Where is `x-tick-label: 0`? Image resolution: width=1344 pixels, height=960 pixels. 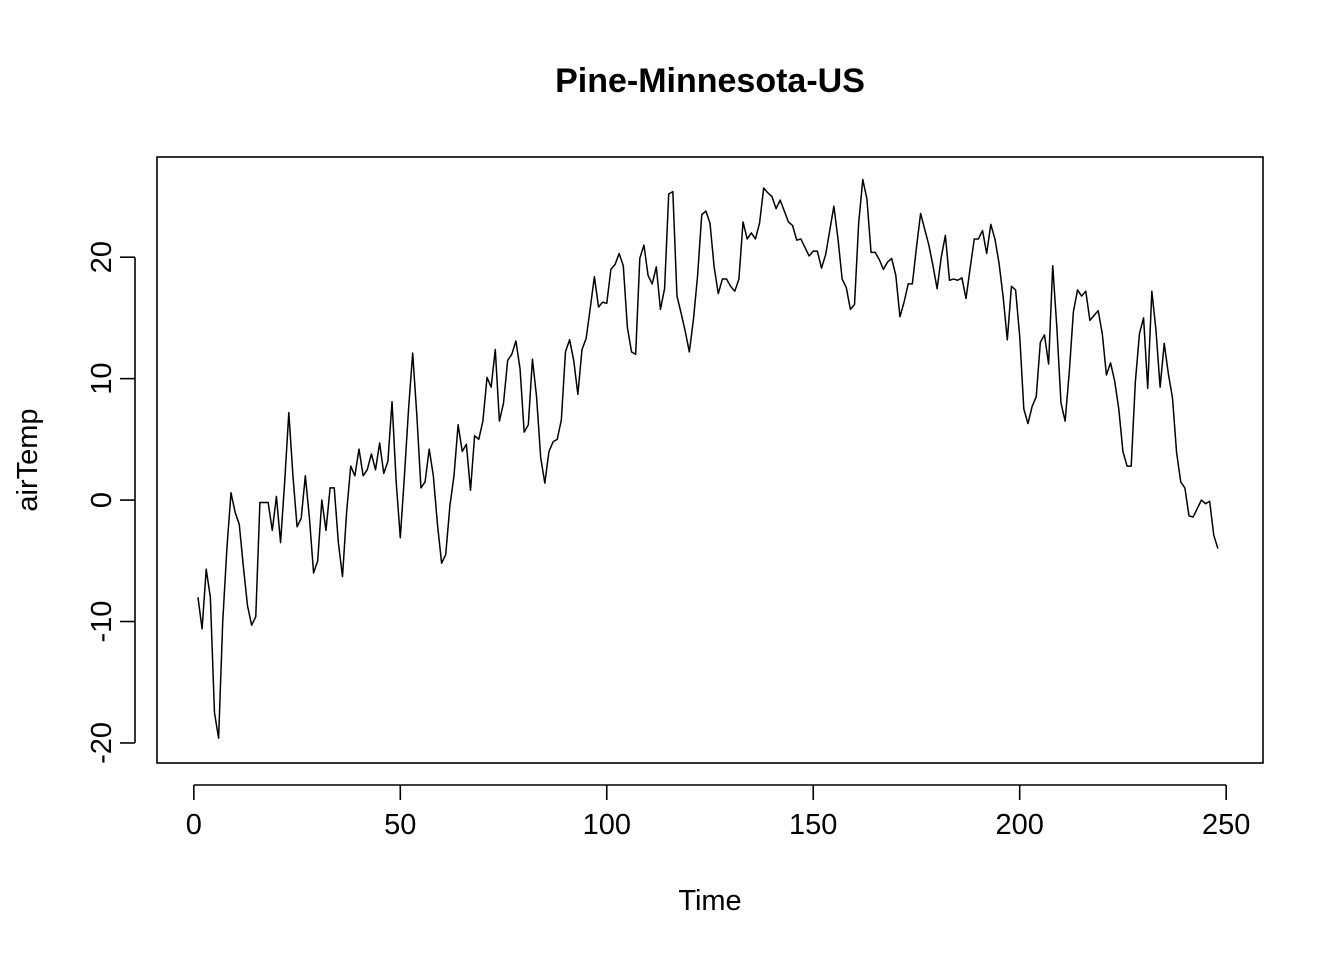 x-tick-label: 0 is located at coordinates (194, 825).